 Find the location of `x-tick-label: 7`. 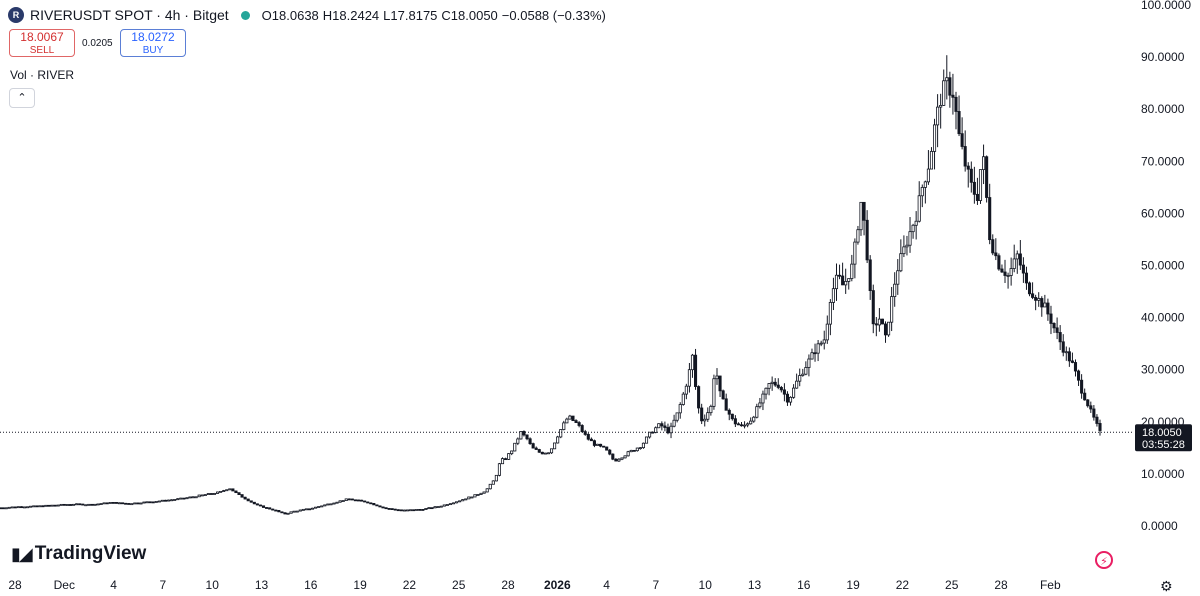

x-tick-label: 7 is located at coordinates (163, 585).